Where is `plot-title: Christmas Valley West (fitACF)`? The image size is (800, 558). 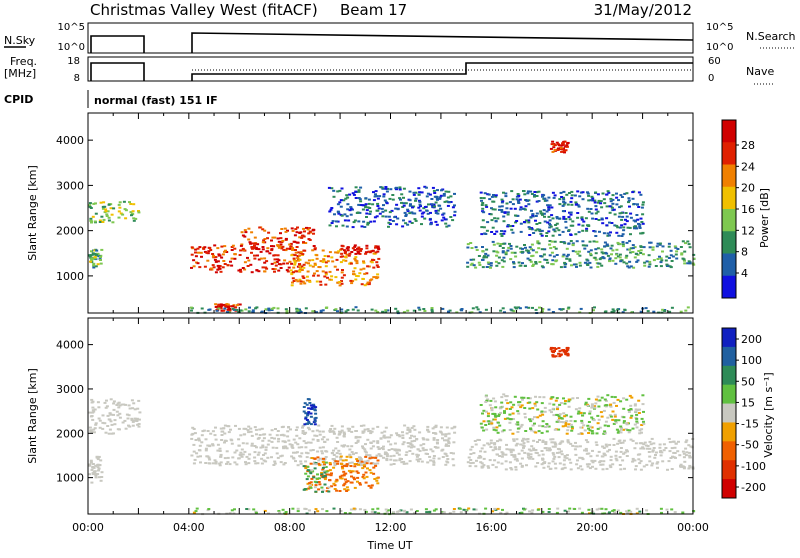
plot-title: Christmas Valley West (fitACF) is located at coordinates (204, 10).